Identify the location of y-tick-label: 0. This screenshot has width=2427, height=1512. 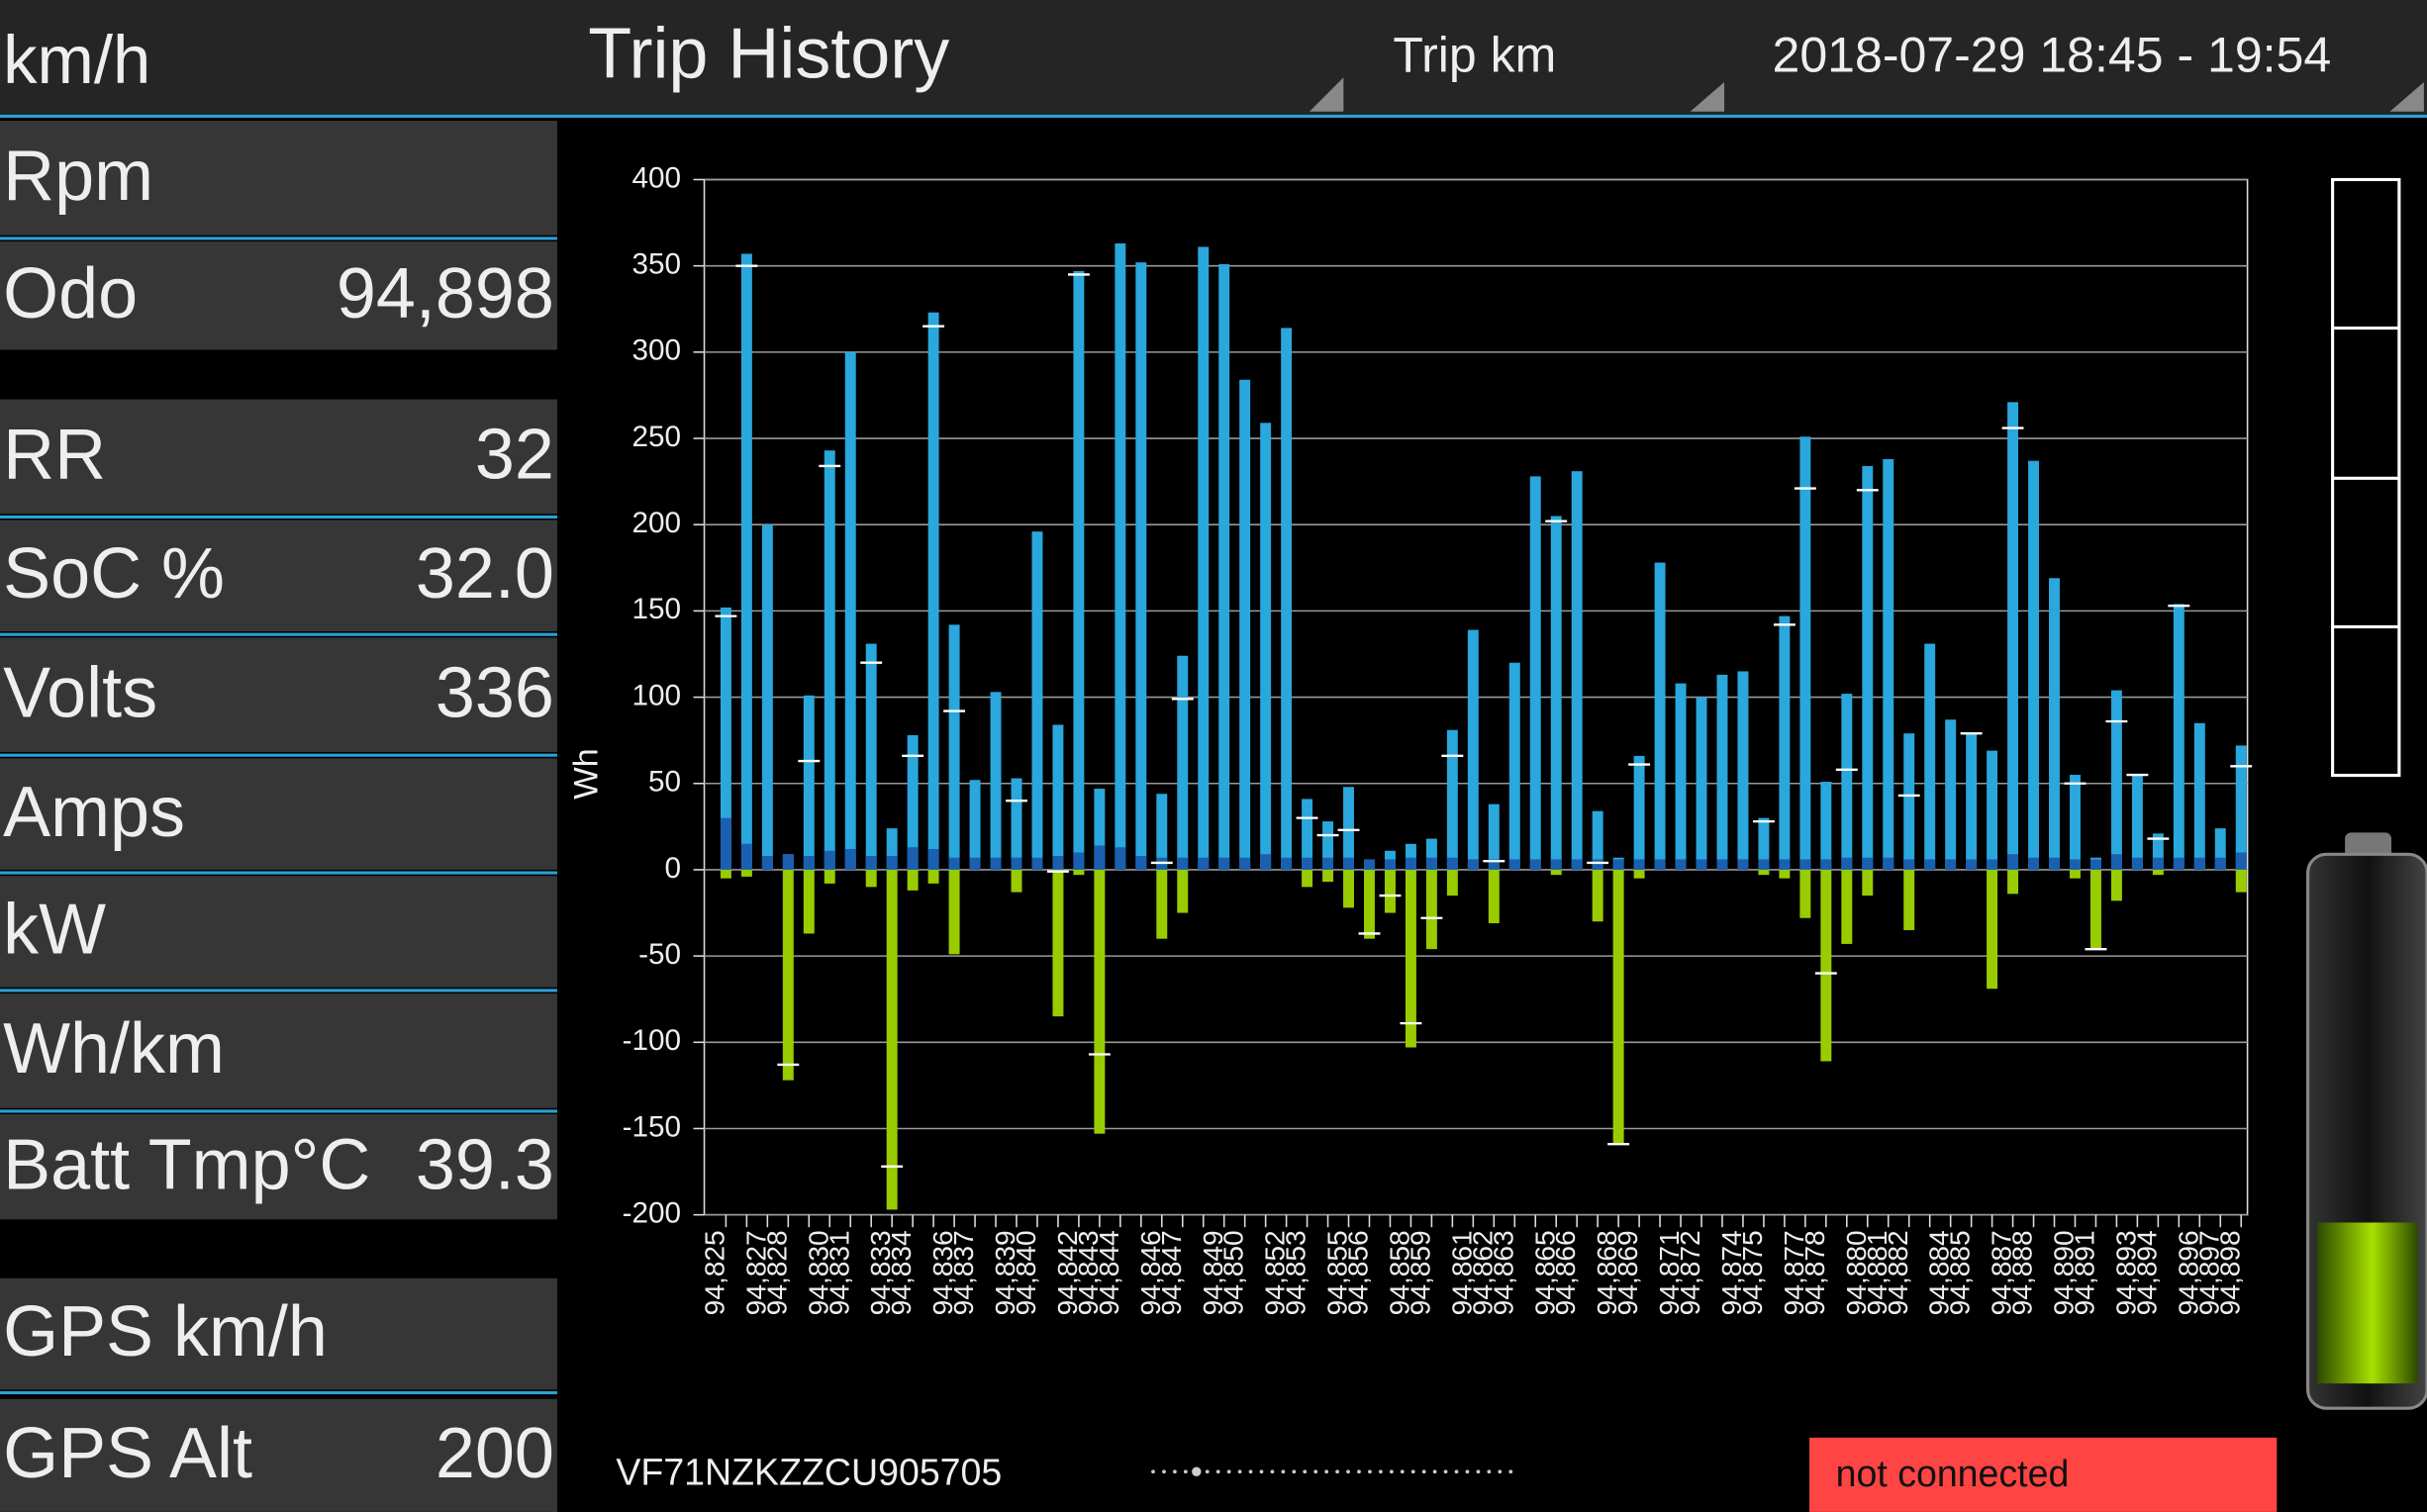
(673, 869).